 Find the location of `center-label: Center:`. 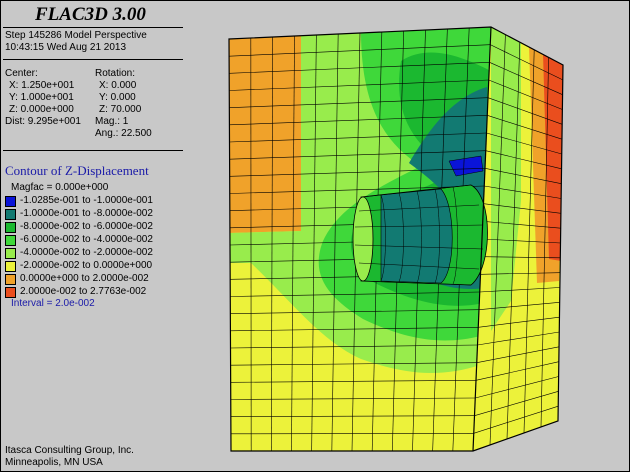

center-label: Center: is located at coordinates (21, 73).